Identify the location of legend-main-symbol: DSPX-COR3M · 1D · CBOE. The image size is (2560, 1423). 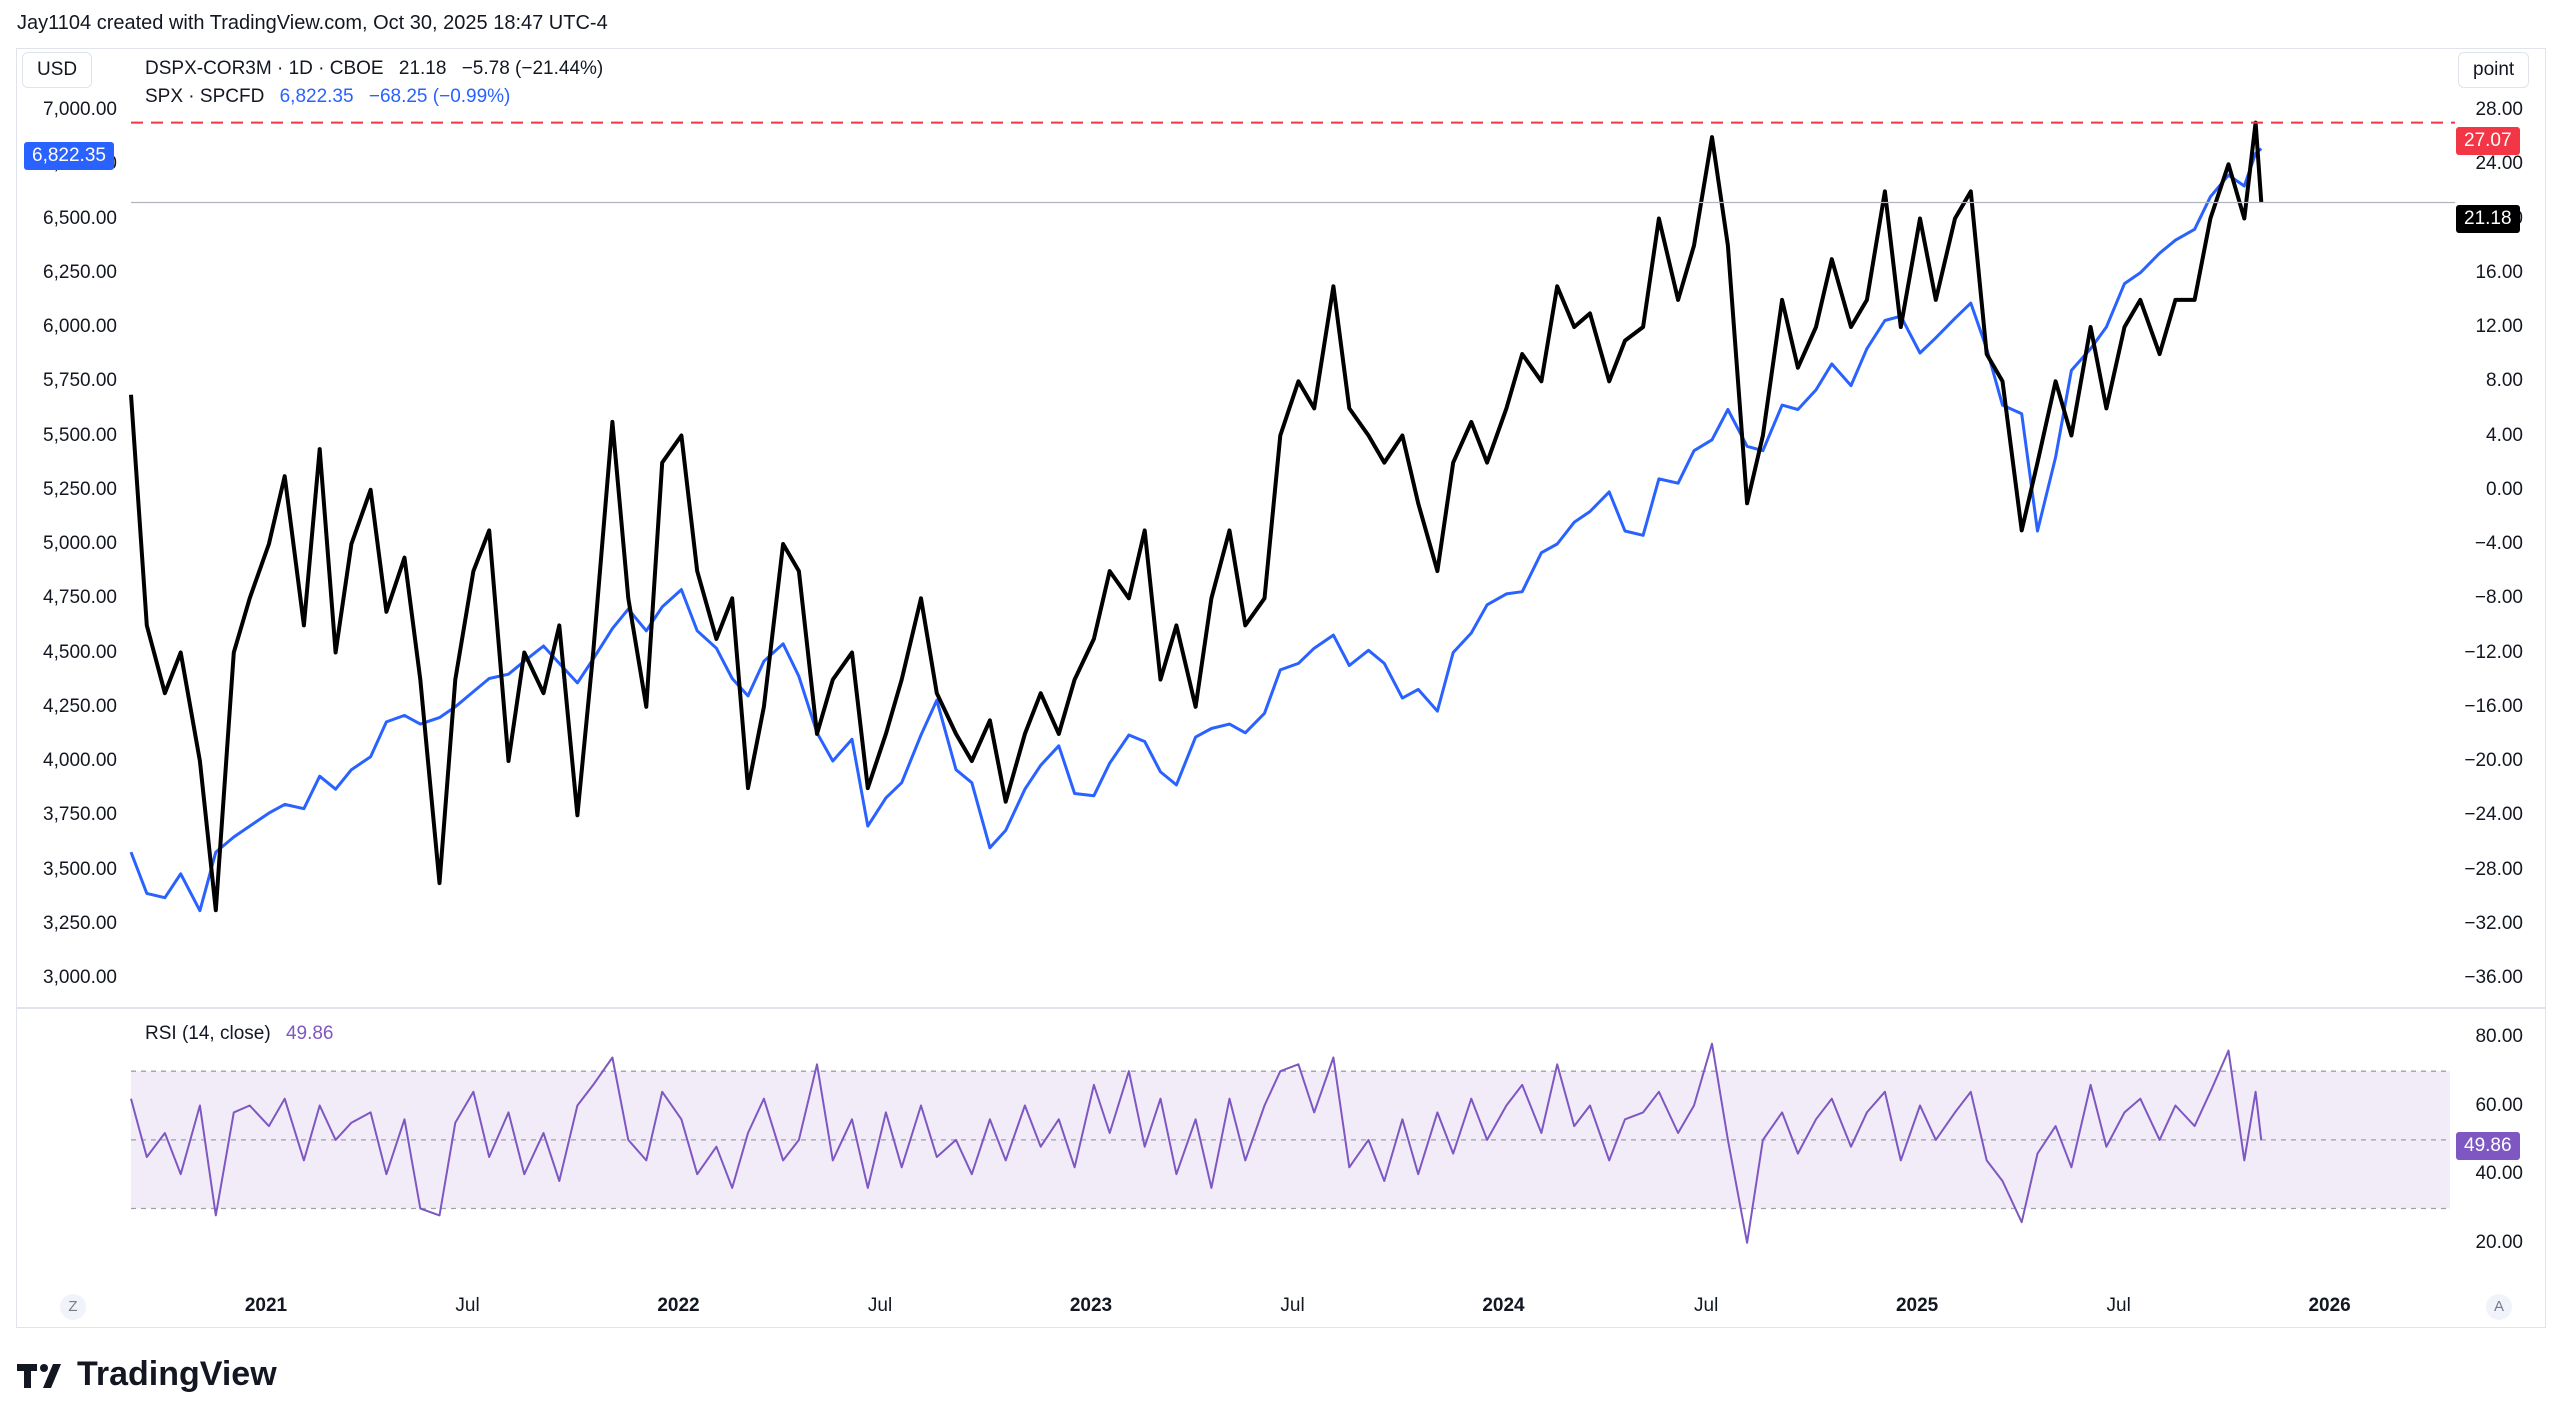
(264, 68).